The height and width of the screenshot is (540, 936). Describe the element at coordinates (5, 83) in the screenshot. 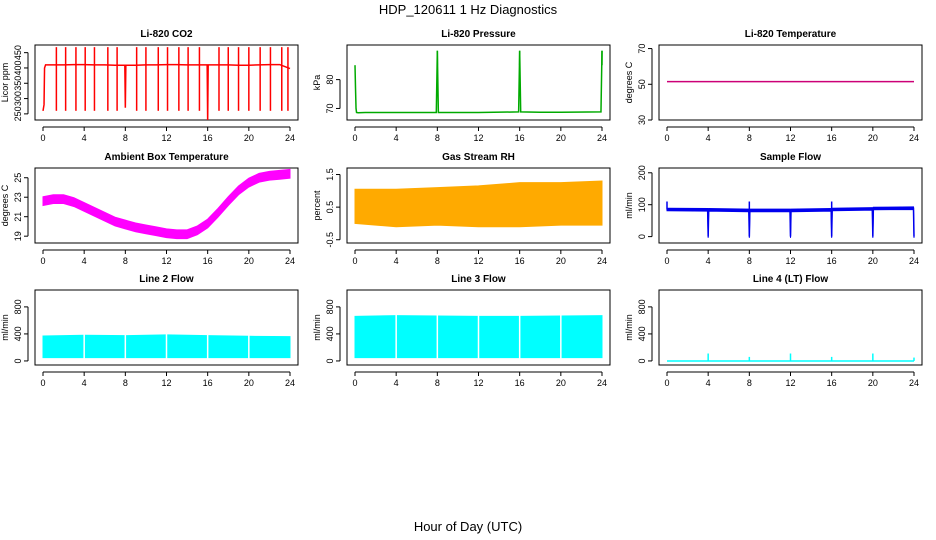

I see `y-axis-label: Licor ppm` at that location.